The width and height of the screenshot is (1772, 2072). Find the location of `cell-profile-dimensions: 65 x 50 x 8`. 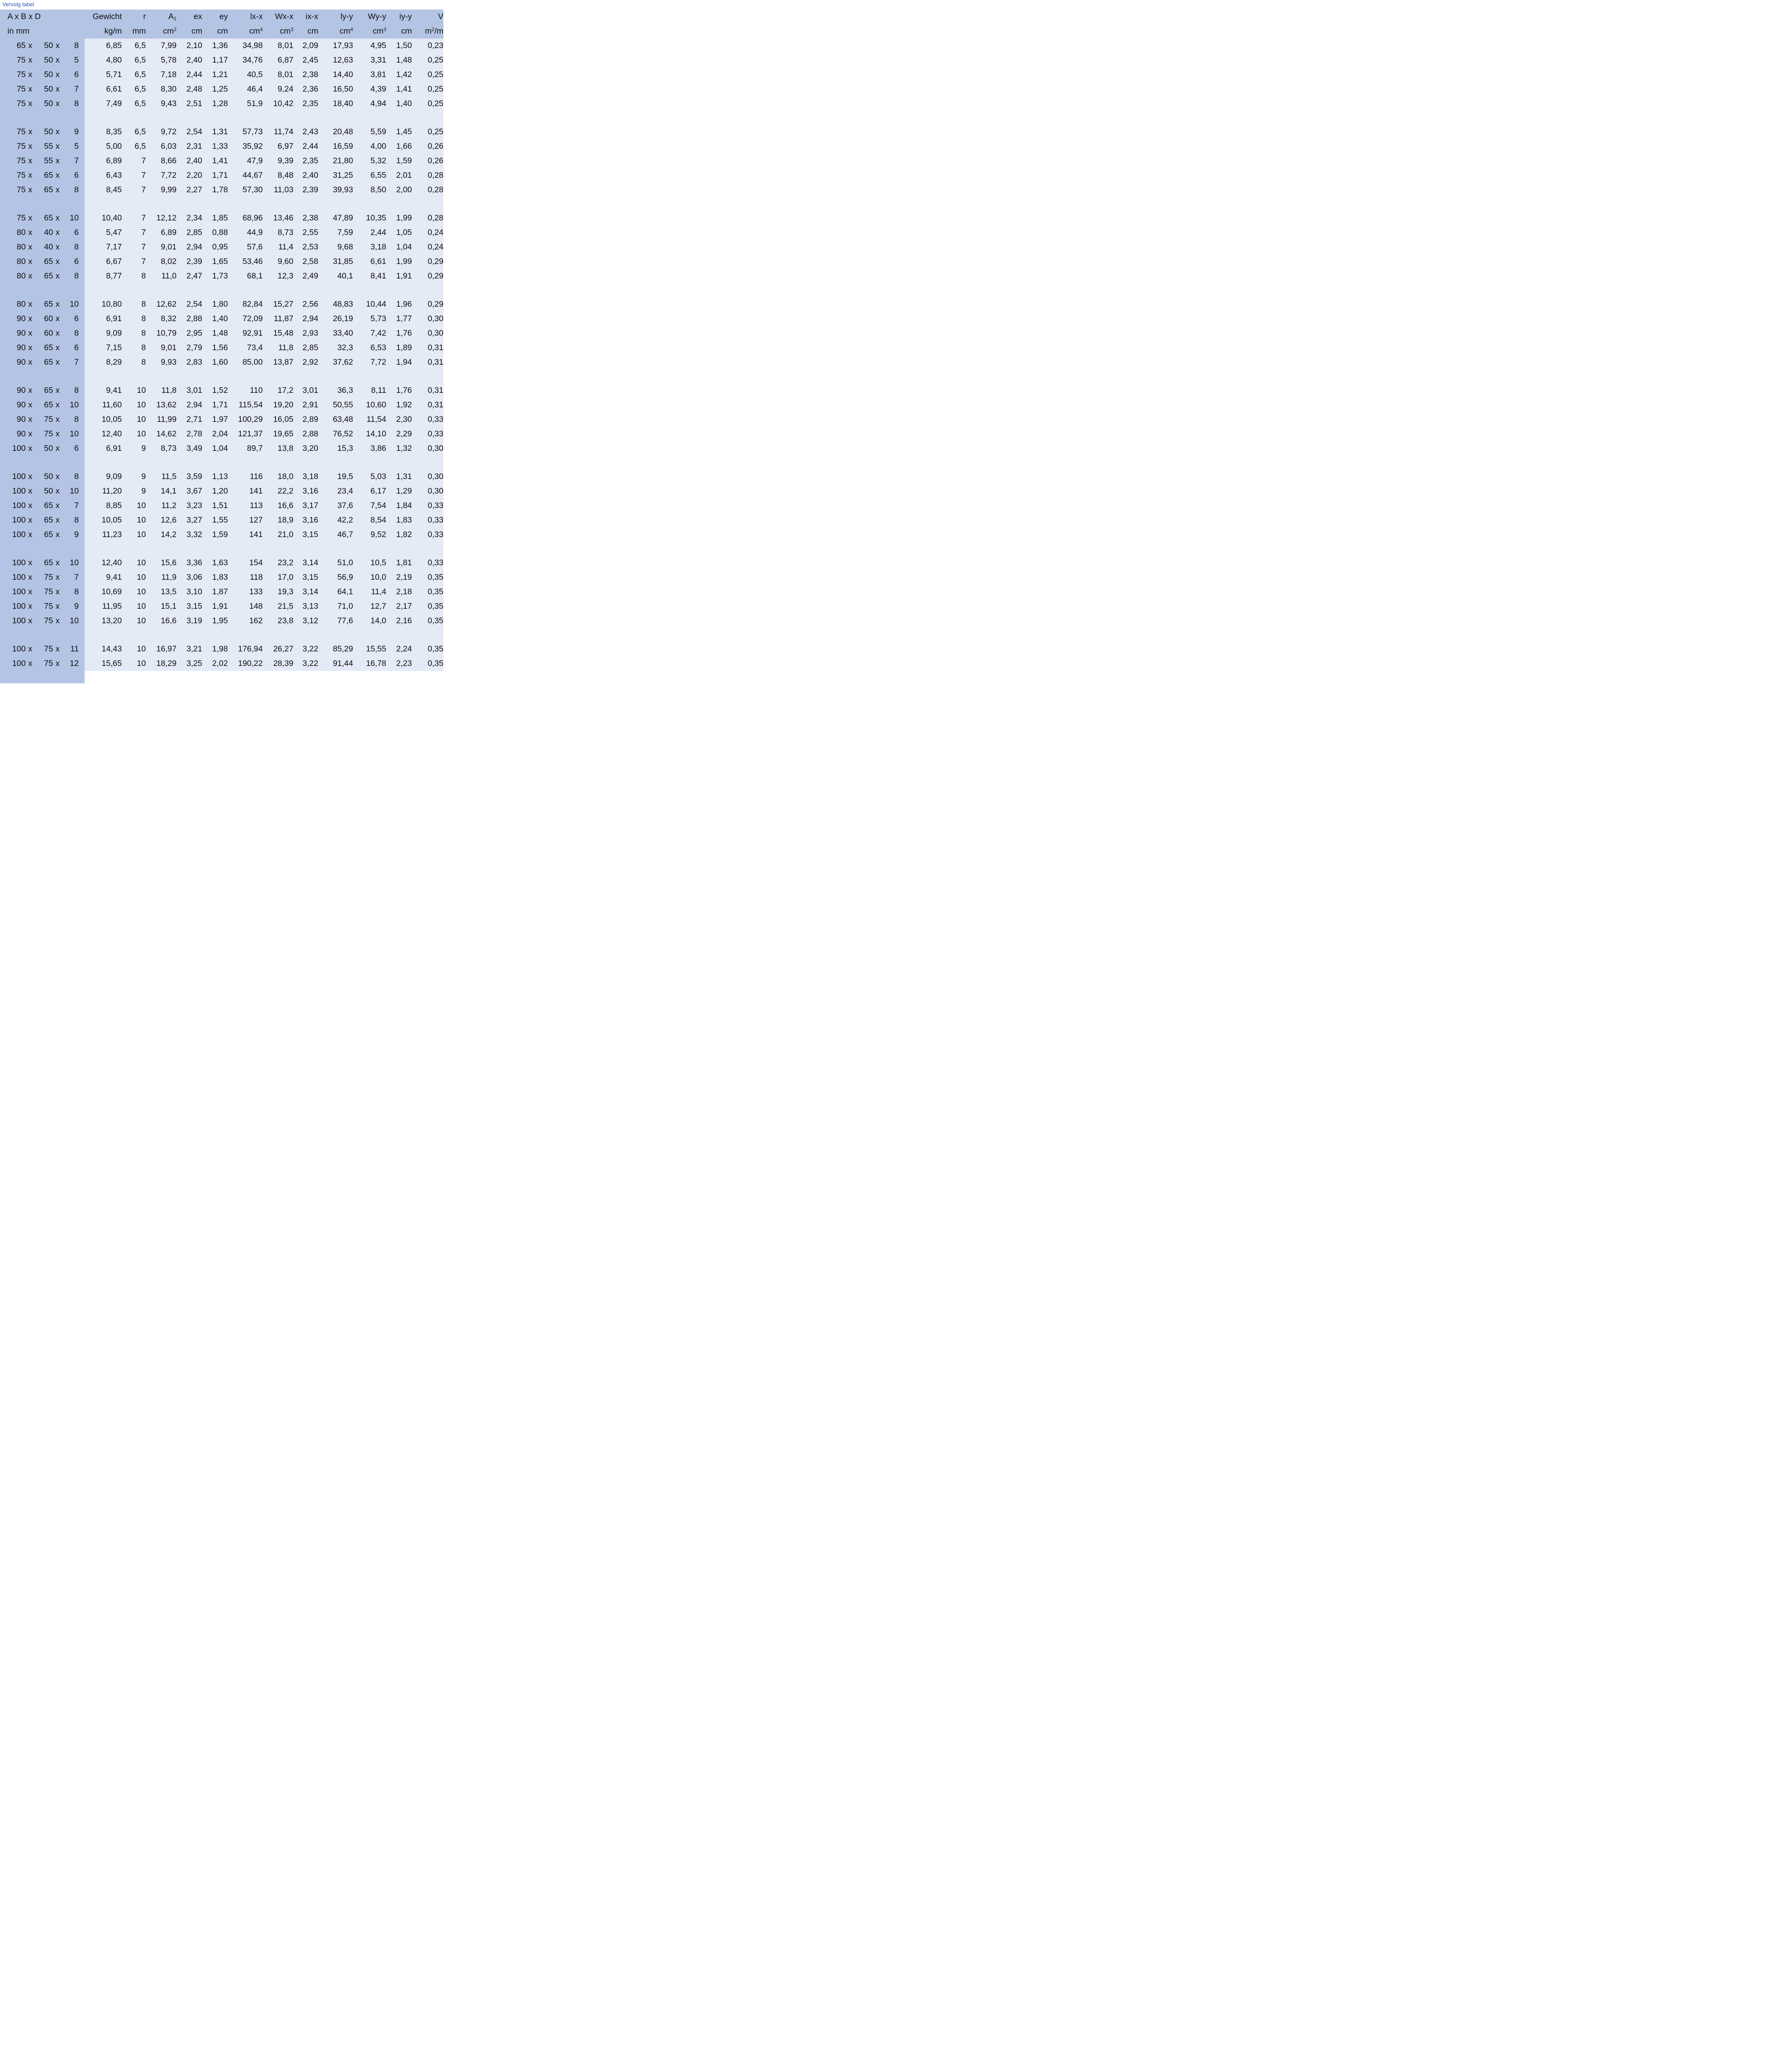

cell-profile-dimensions: 65 x 50 x 8 is located at coordinates (42, 46).